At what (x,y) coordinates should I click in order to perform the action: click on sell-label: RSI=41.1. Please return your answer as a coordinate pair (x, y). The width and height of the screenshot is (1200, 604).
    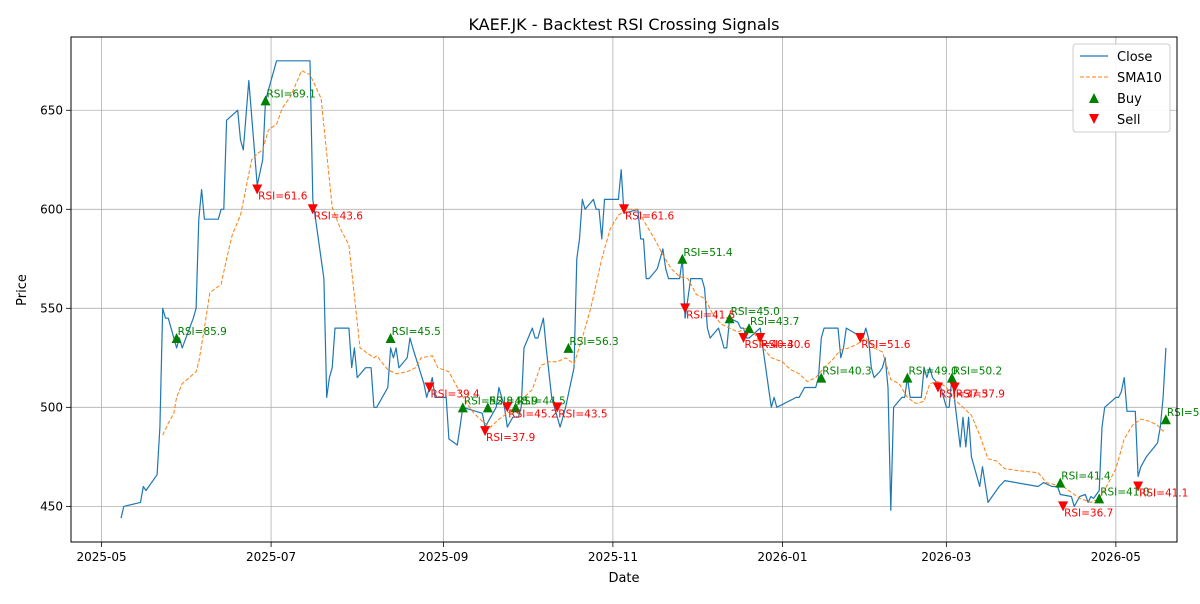
    Looking at the image, I should click on (1163, 494).